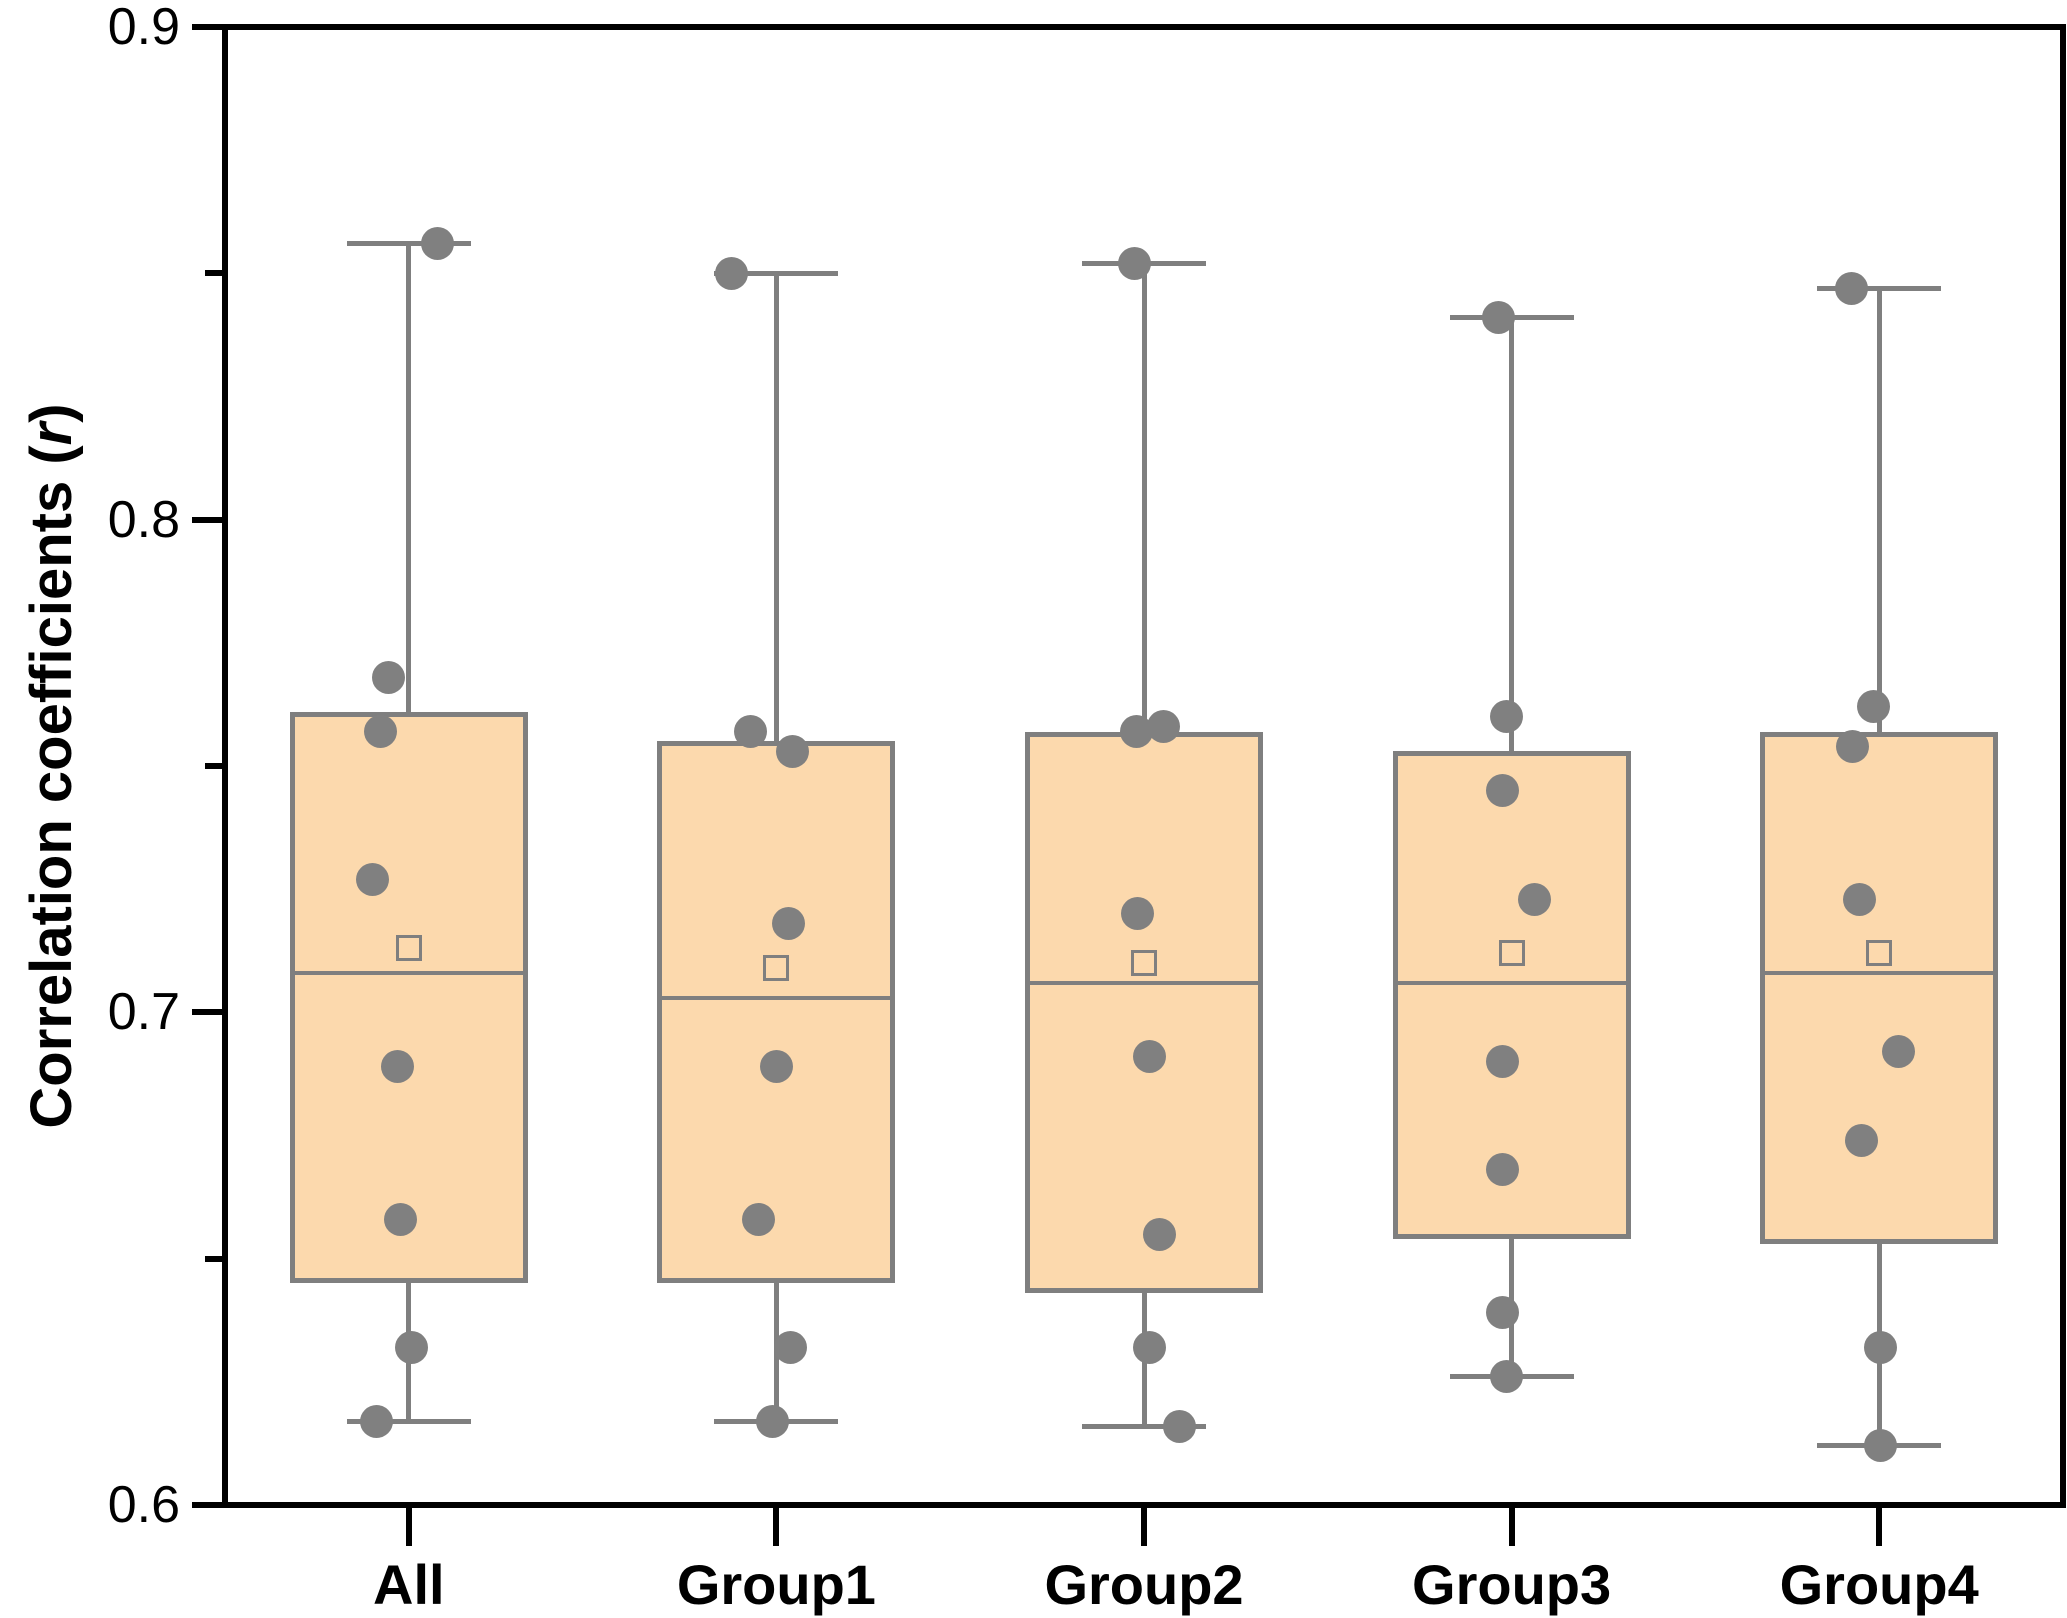 The image size is (2067, 1618). I want to click on x-tick-label: Group1, so click(776, 1584).